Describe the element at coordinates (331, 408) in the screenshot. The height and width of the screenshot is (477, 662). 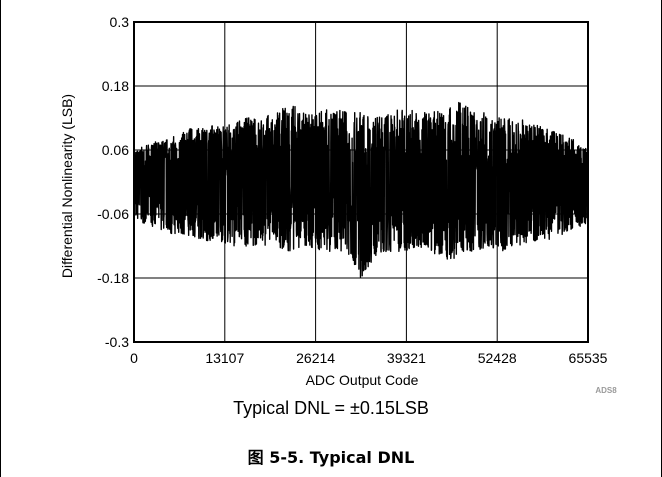
I see `chart-caption: Typical DNL = ±0.15LSB` at that location.